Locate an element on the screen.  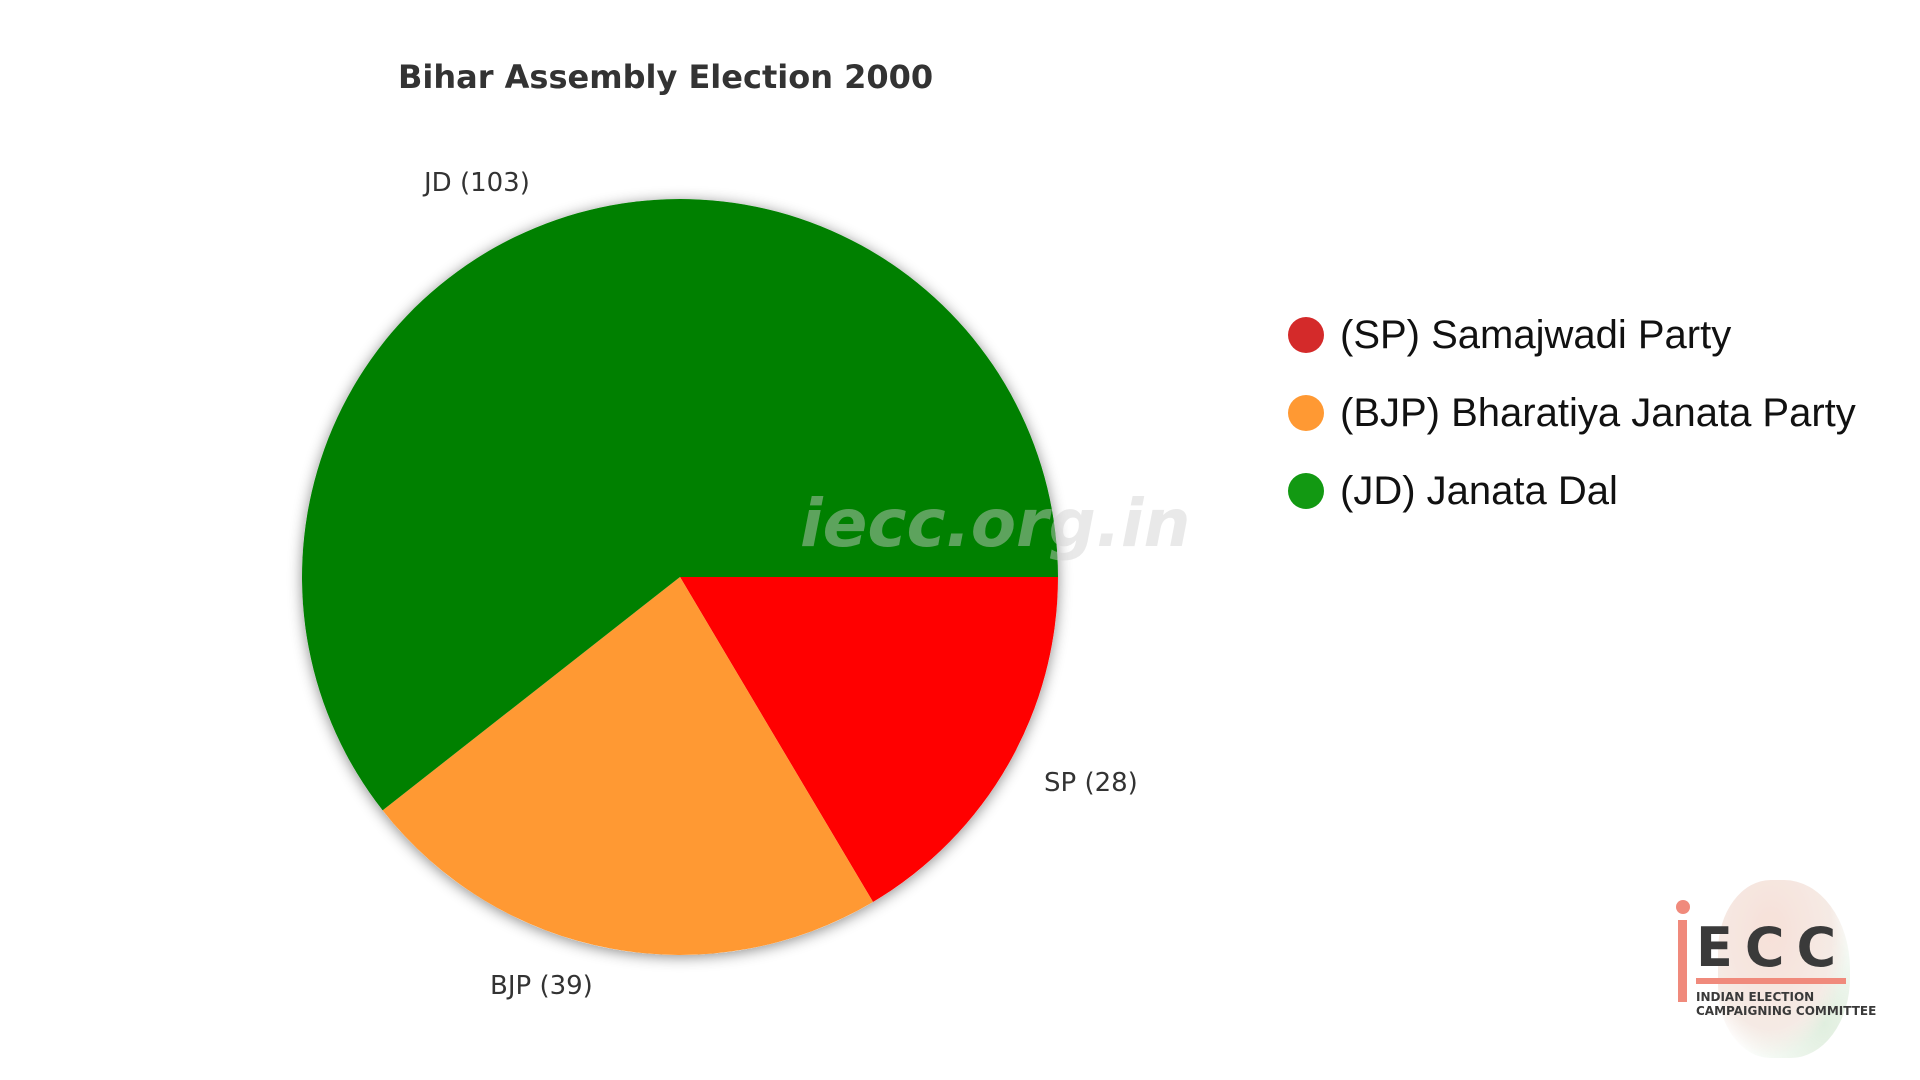
legend-item-sp: (SP) Samajwadi Party is located at coordinates (1572, 335).